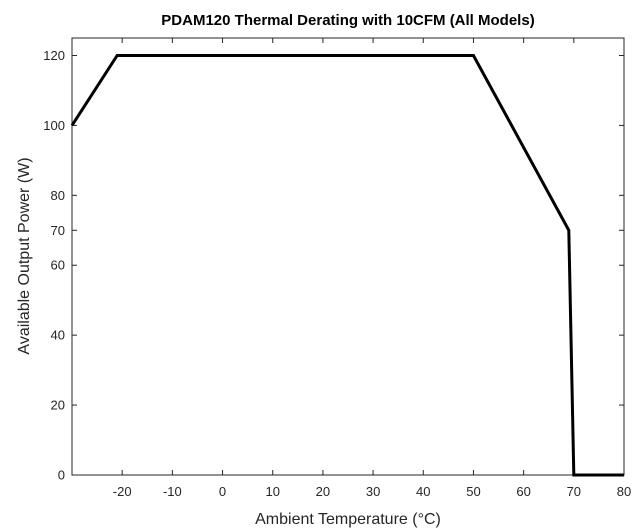  Describe the element at coordinates (624, 491) in the screenshot. I see `x-tick-label: 80` at that location.